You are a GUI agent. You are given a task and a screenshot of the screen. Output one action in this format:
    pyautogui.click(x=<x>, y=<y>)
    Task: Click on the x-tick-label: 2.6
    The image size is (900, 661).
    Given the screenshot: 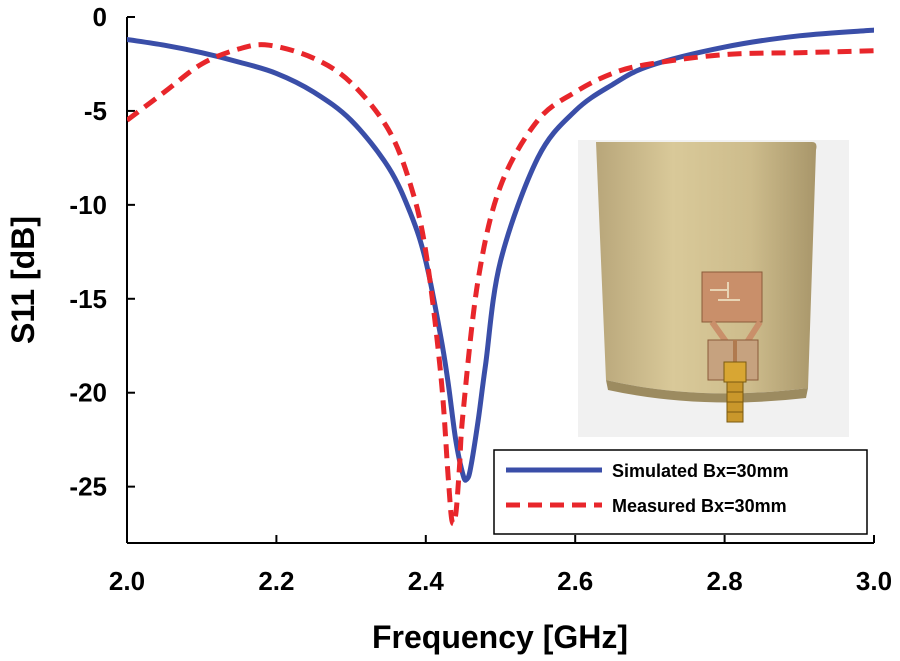 What is the action you would take?
    pyautogui.click(x=575, y=581)
    